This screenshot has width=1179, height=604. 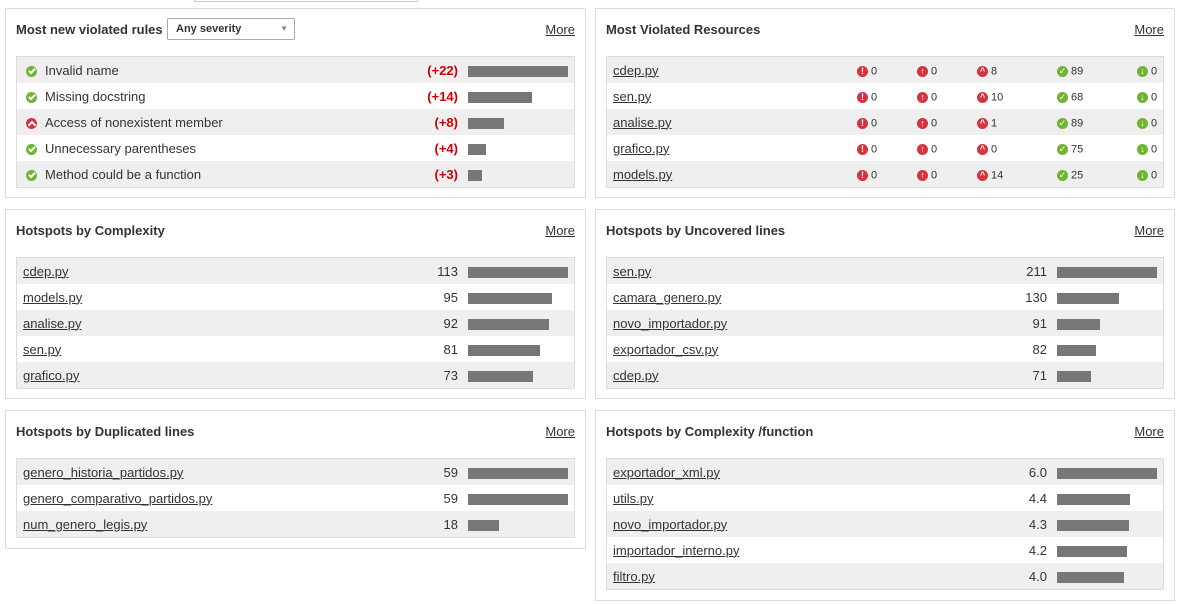 What do you see at coordinates (643, 174) in the screenshot?
I see `resource-link: models.py` at bounding box center [643, 174].